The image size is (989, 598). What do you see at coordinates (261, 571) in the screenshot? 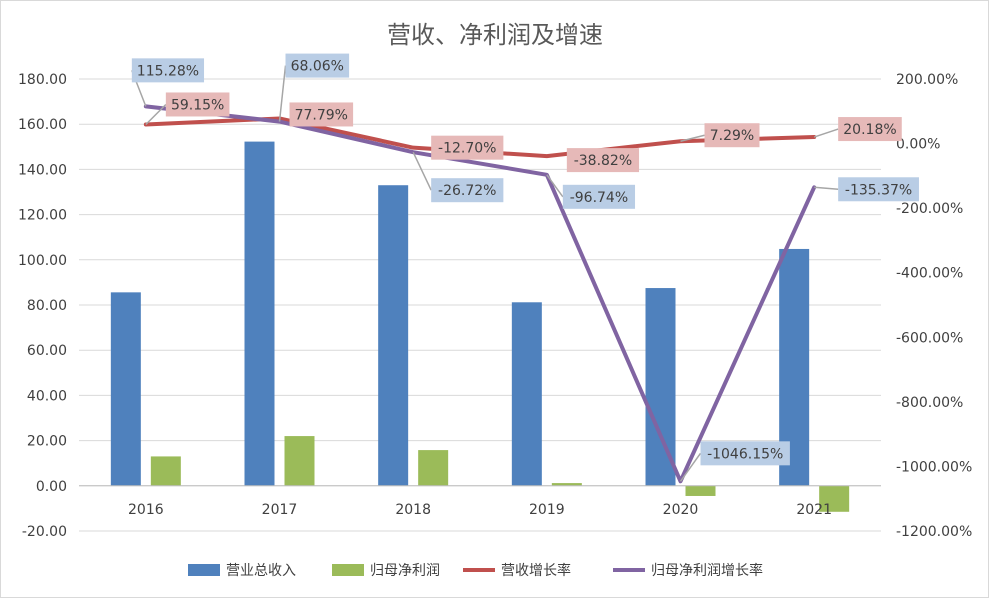
I see `legend-label: 营业总收入` at bounding box center [261, 571].